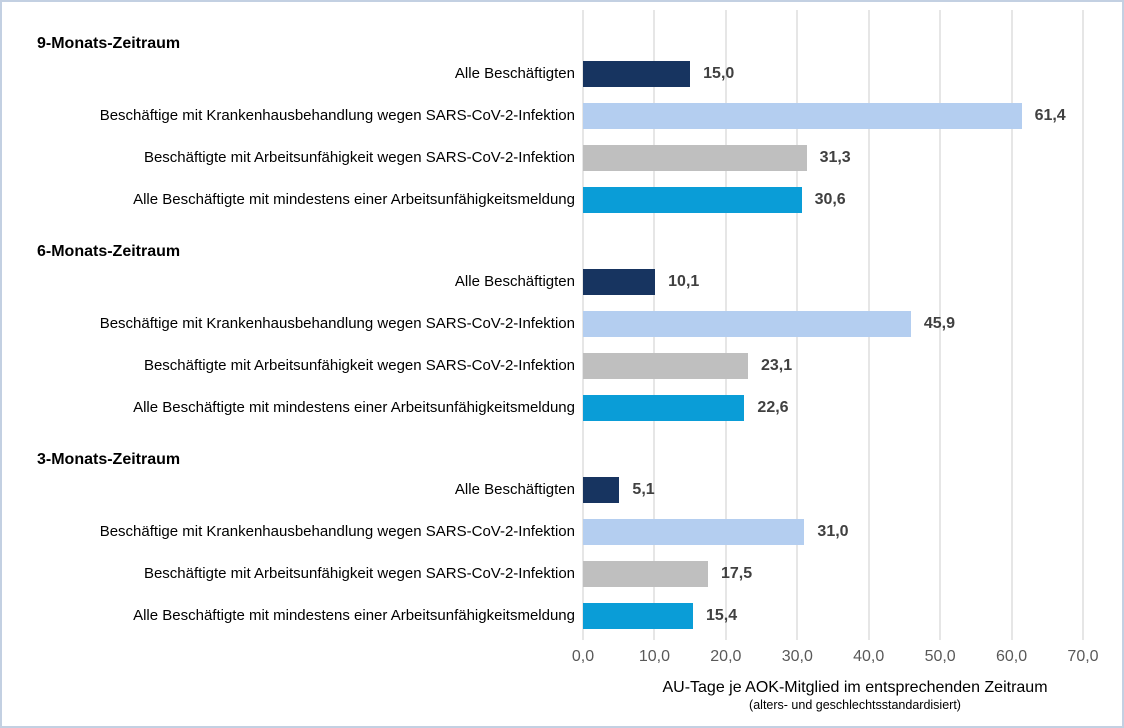  Describe the element at coordinates (109, 251) in the screenshot. I see `group-header: 6-Monats-Zeitraum` at that location.